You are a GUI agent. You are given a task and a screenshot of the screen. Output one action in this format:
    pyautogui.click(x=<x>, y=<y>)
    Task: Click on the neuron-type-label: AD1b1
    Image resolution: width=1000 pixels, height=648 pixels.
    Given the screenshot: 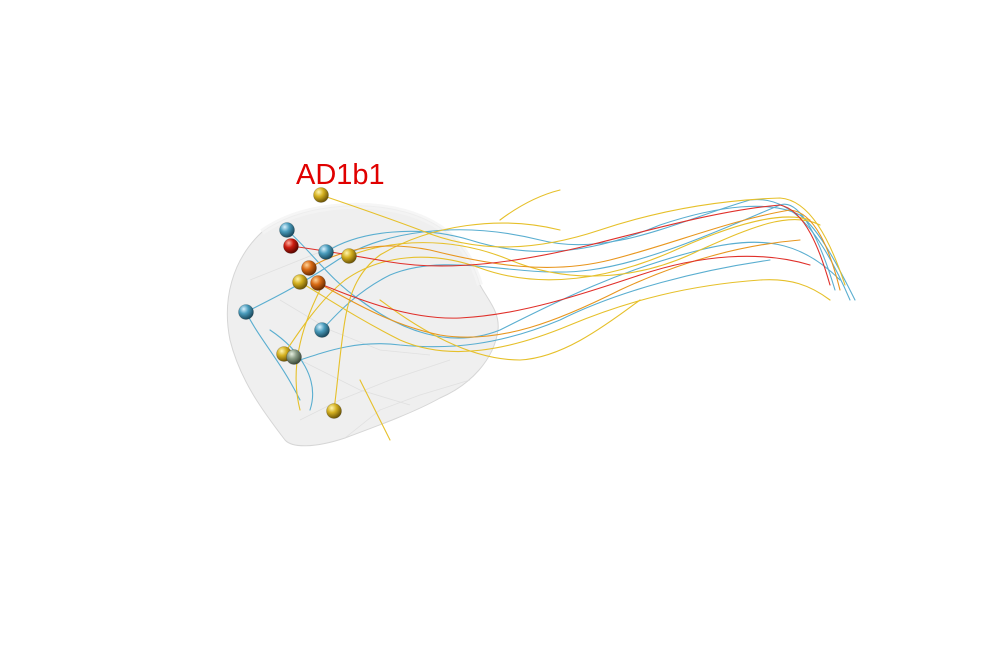 What is the action you would take?
    pyautogui.click(x=340, y=175)
    